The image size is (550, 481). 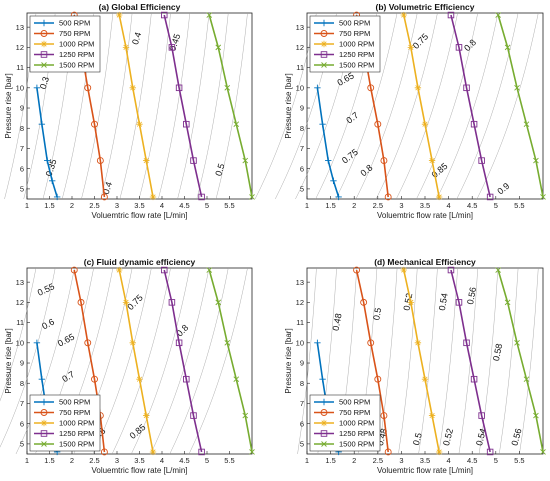 I want to click on chart-title: (c) Fluid dynamic efficiency, so click(x=140, y=262).